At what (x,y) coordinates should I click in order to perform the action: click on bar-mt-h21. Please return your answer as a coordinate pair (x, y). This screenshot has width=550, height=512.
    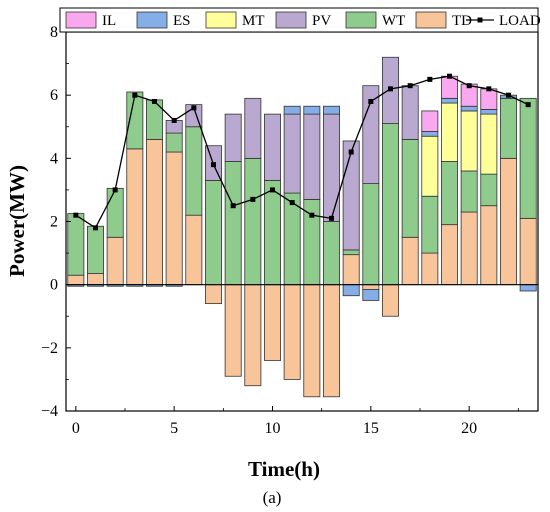
    Looking at the image, I should click on (489, 144).